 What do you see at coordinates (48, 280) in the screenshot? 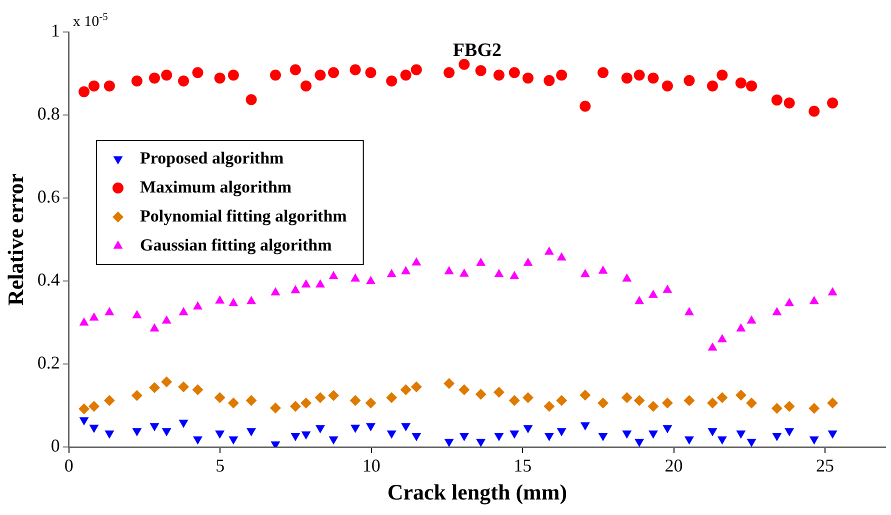
I see `y-tick-label: 0.4` at bounding box center [48, 280].